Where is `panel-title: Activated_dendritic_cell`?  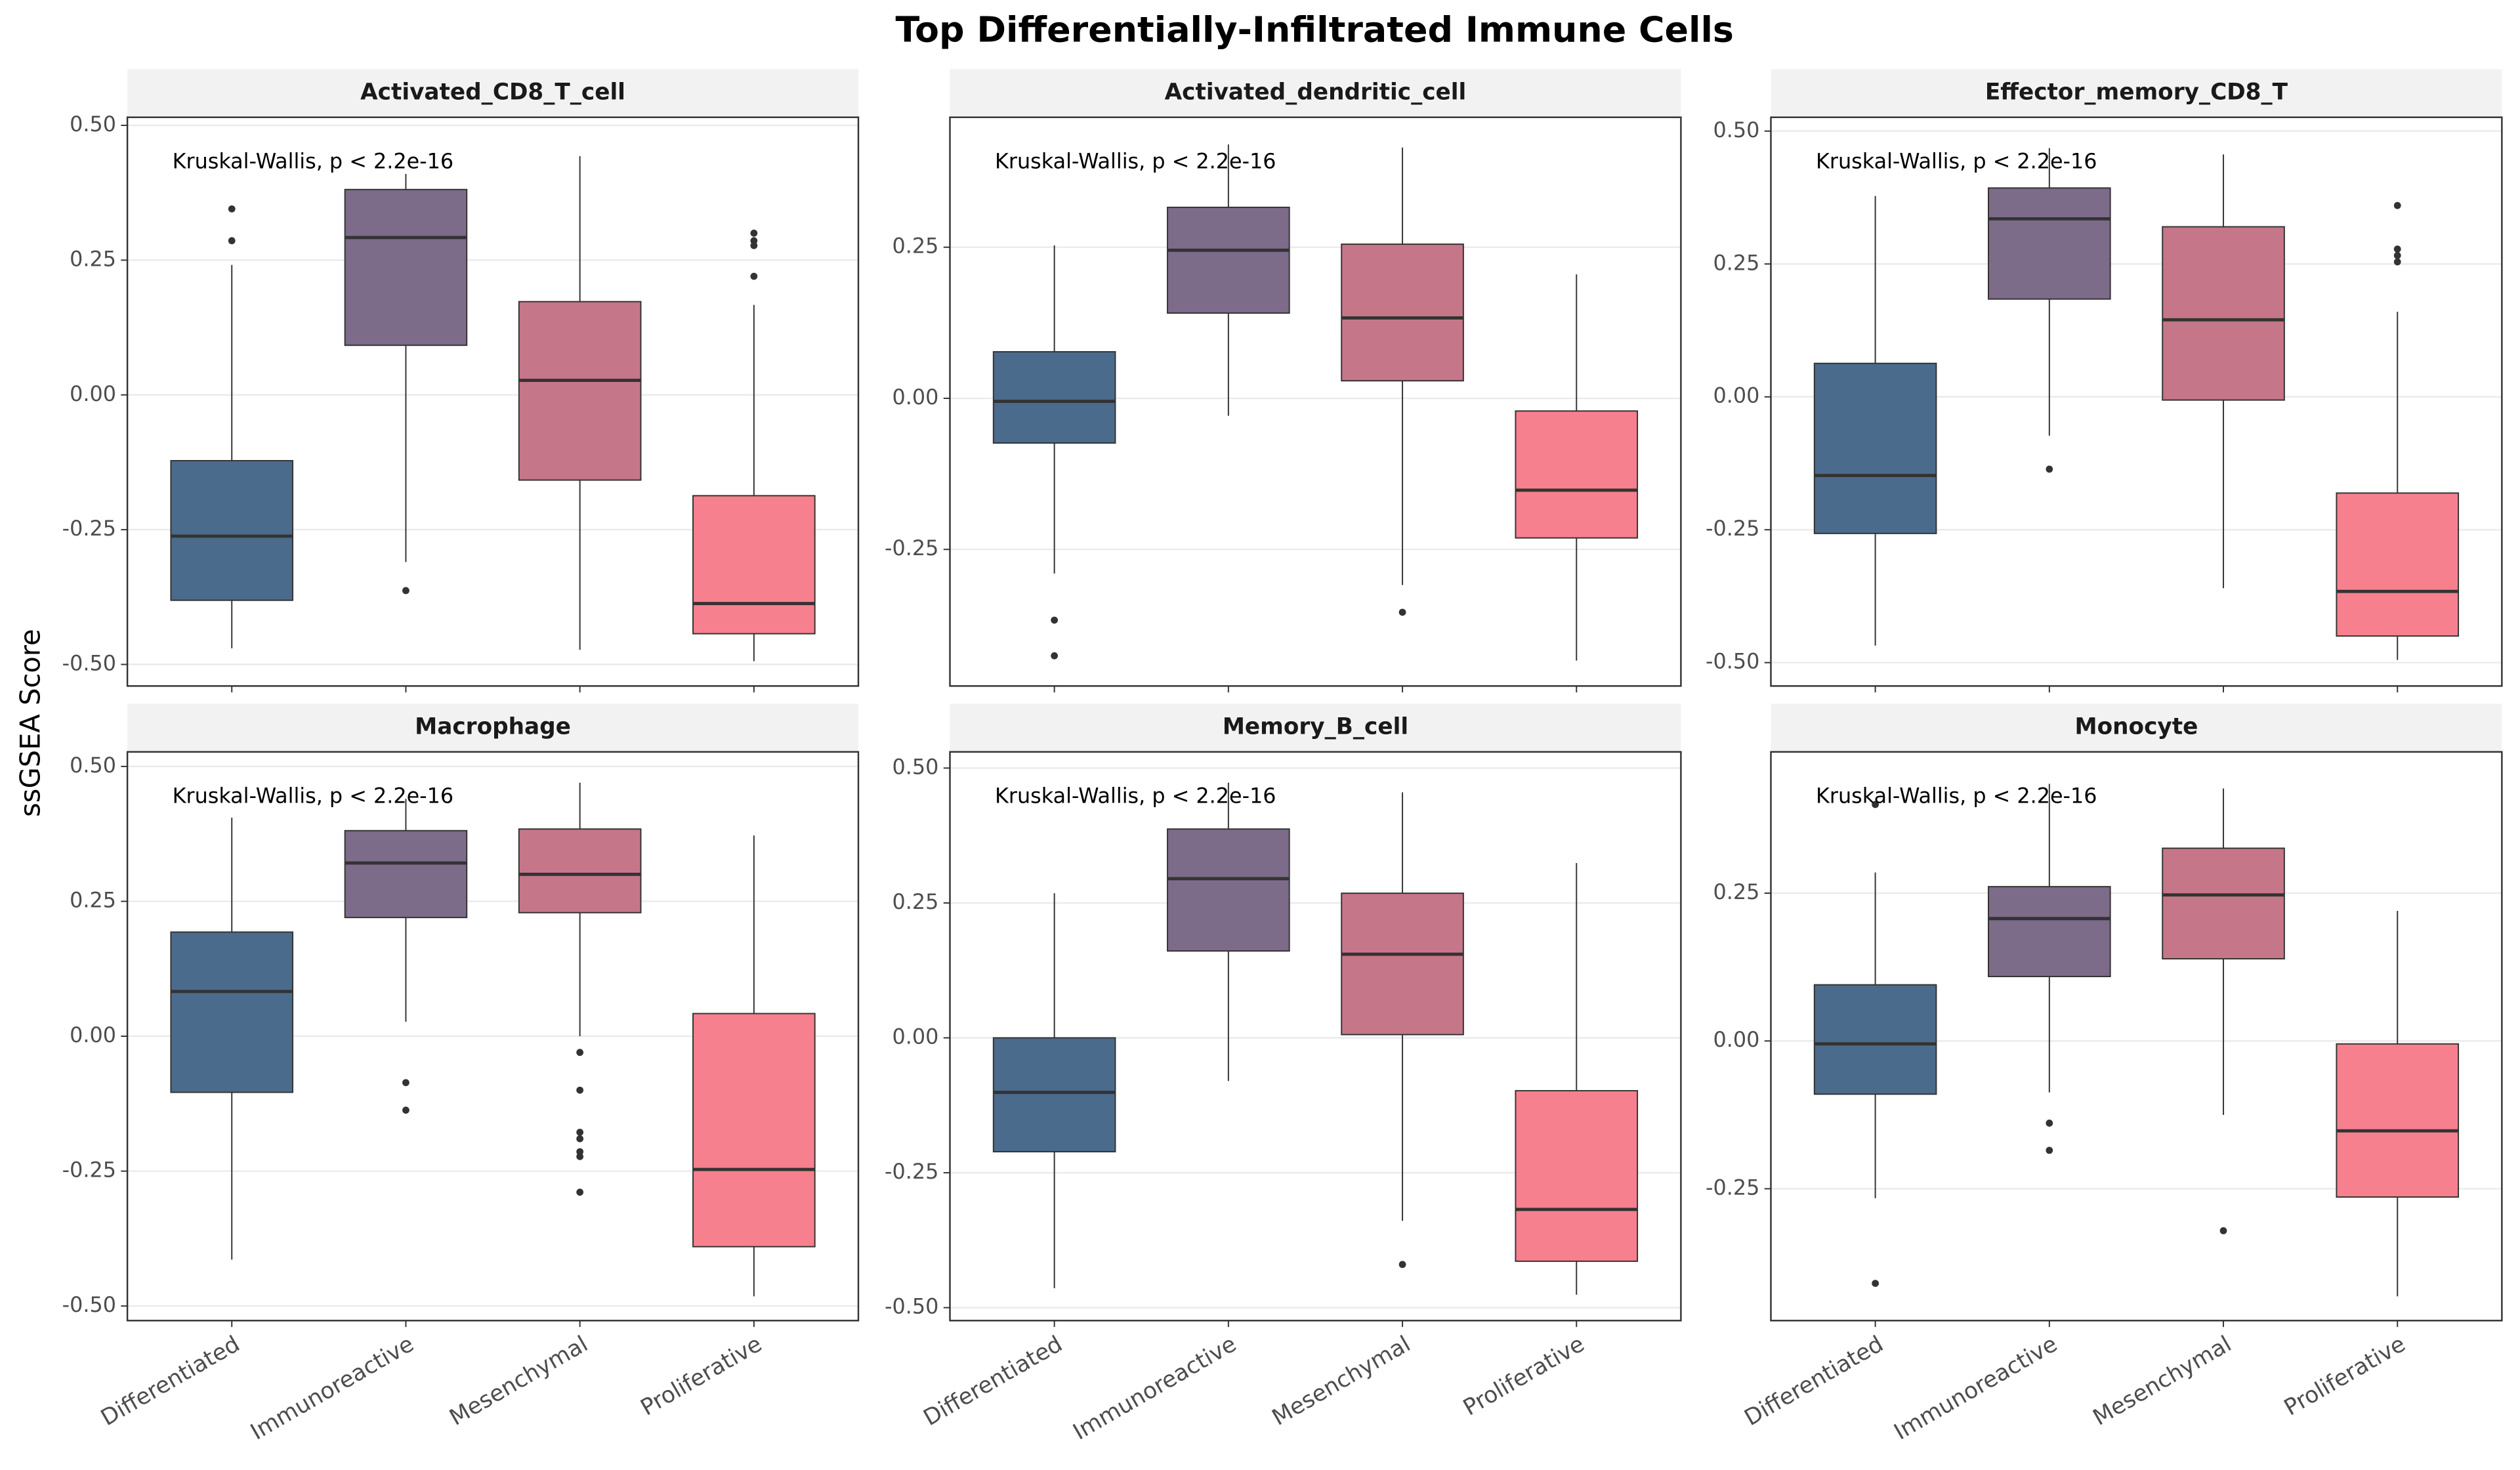
panel-title: Activated_dendritic_cell is located at coordinates (1316, 92).